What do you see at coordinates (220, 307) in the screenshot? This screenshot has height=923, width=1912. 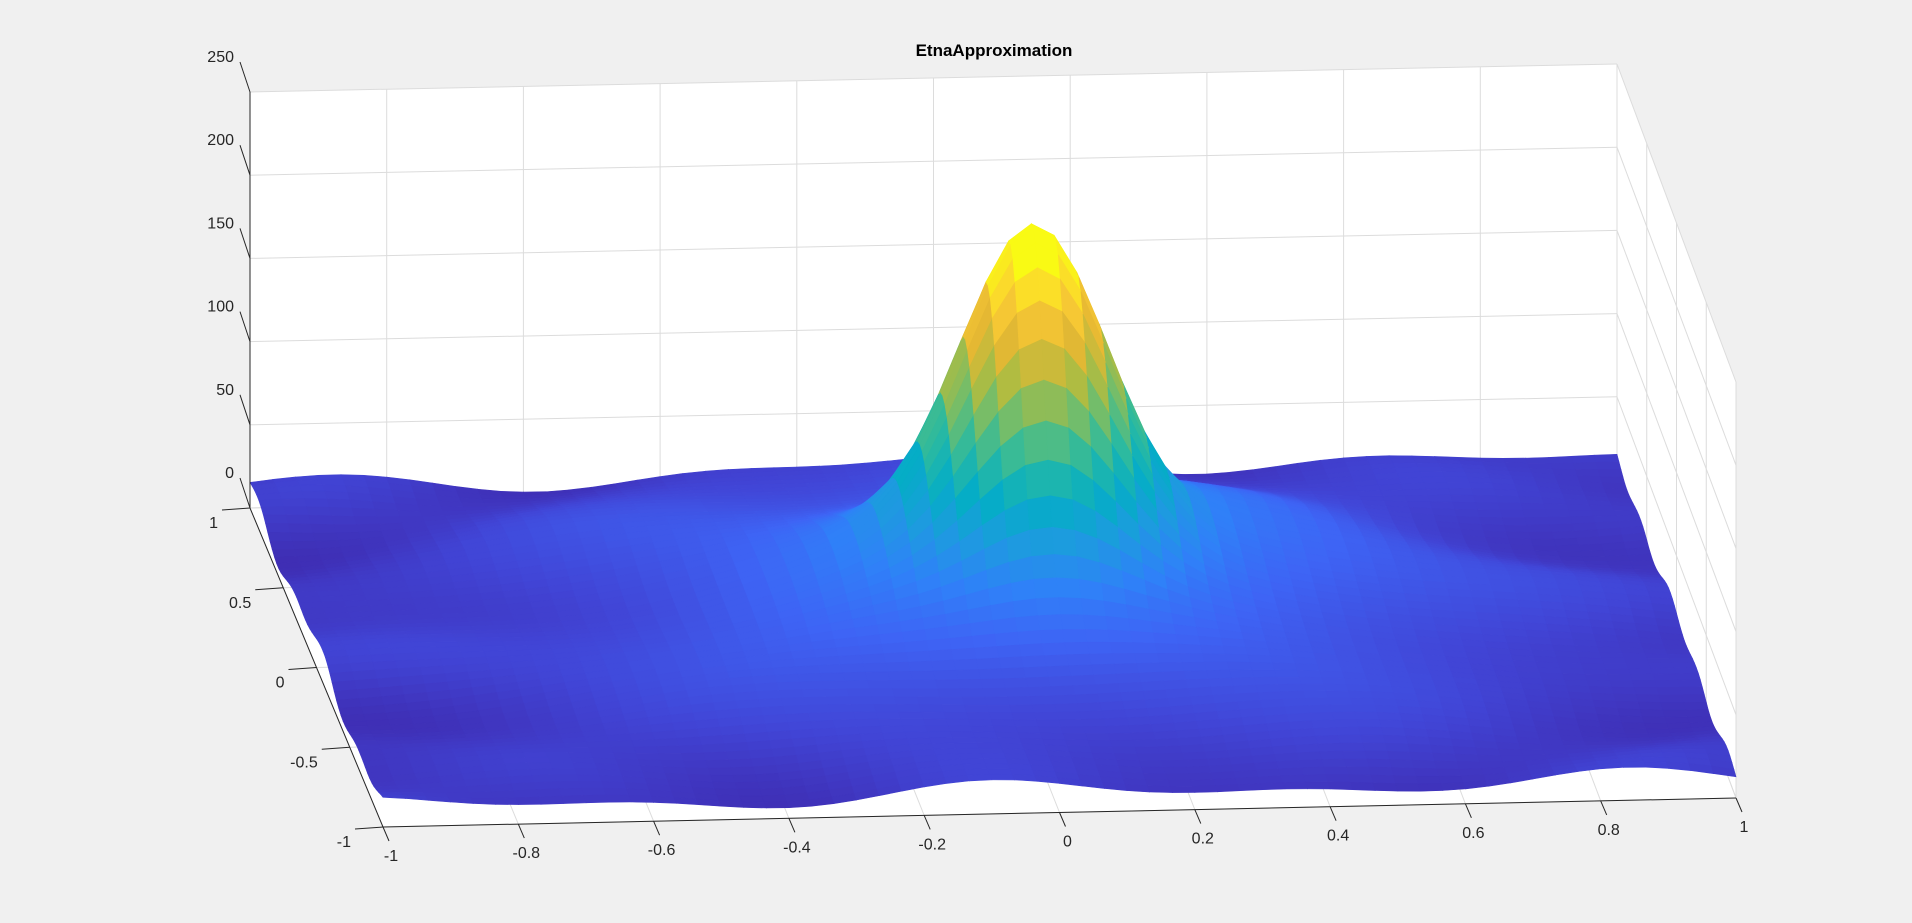 I see `z-tick-label: 100` at bounding box center [220, 307].